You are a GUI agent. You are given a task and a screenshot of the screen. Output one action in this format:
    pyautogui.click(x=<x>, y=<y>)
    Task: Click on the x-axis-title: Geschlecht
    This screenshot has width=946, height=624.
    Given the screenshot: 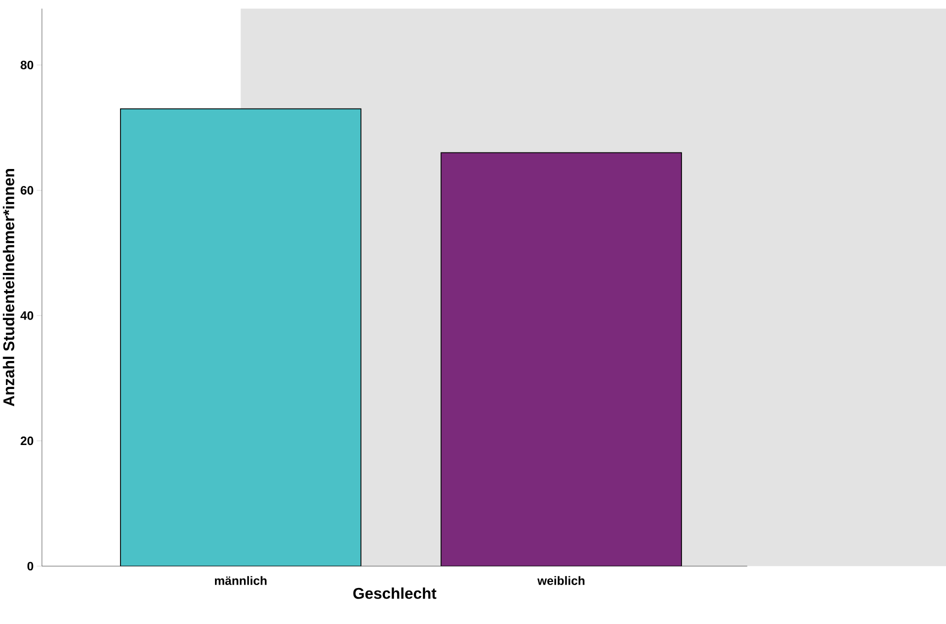 What is the action you would take?
    pyautogui.click(x=394, y=593)
    